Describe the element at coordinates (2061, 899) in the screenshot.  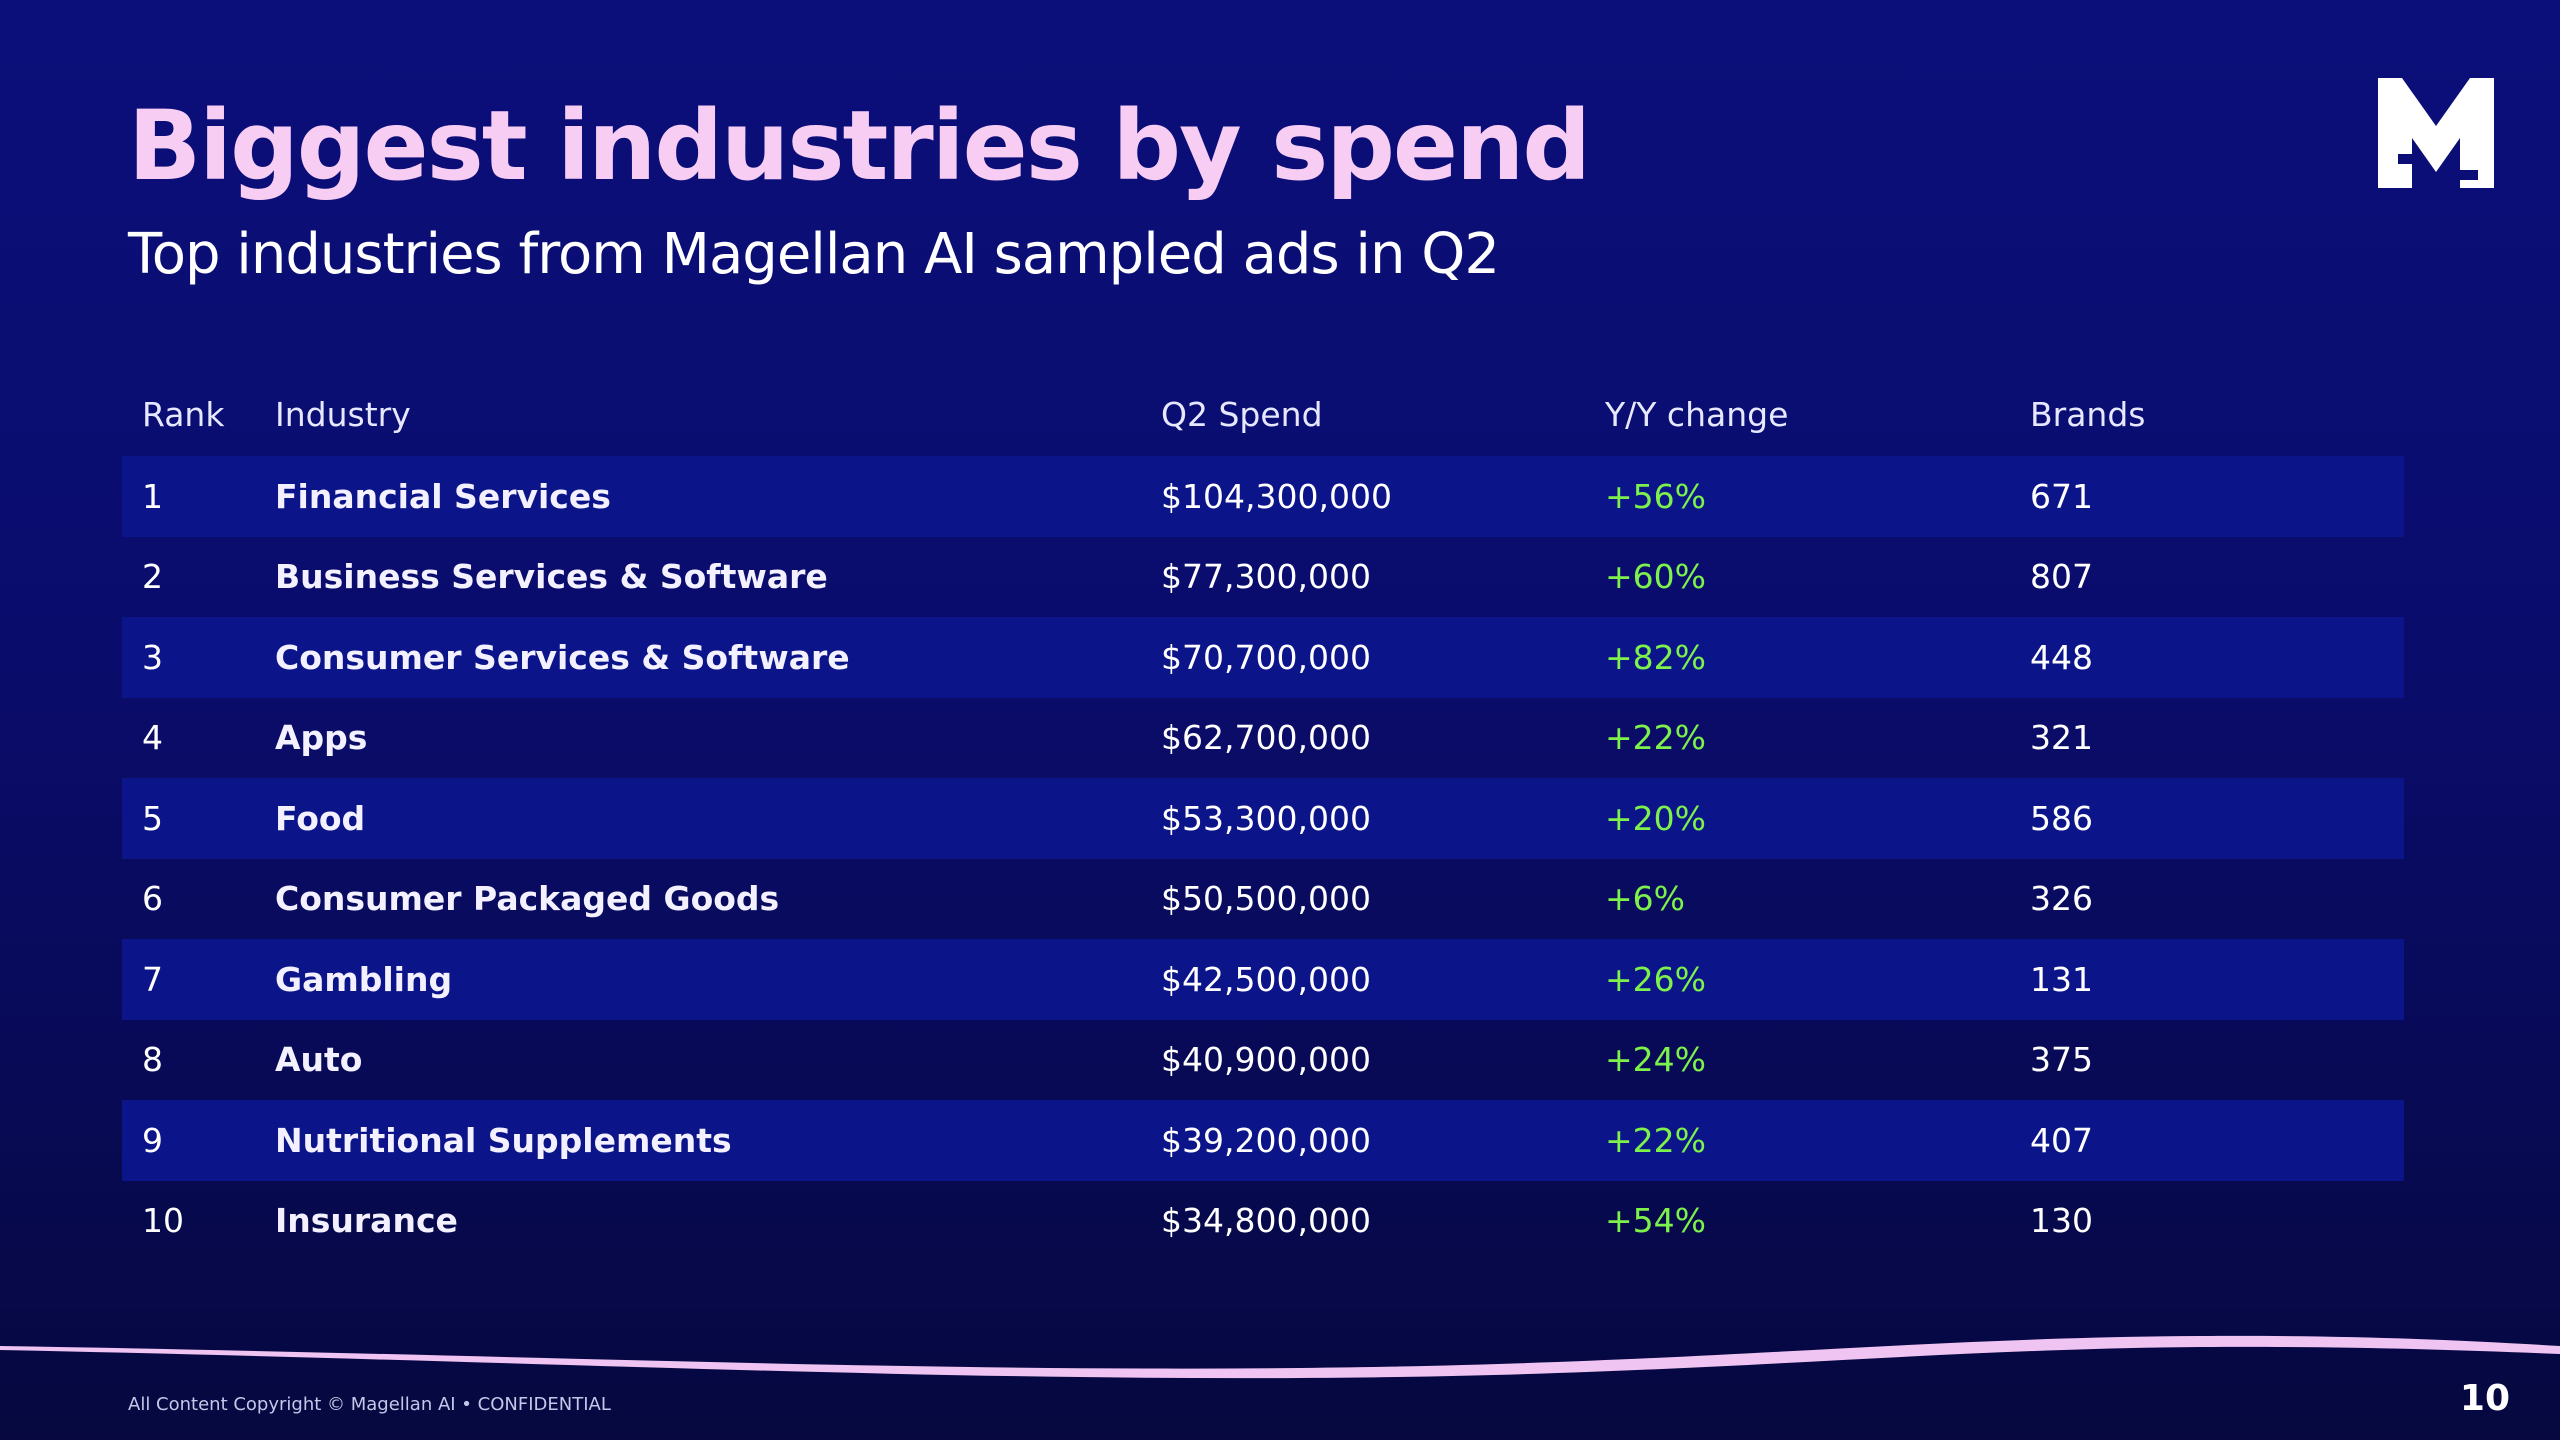
I see `brands-cell: 326` at that location.